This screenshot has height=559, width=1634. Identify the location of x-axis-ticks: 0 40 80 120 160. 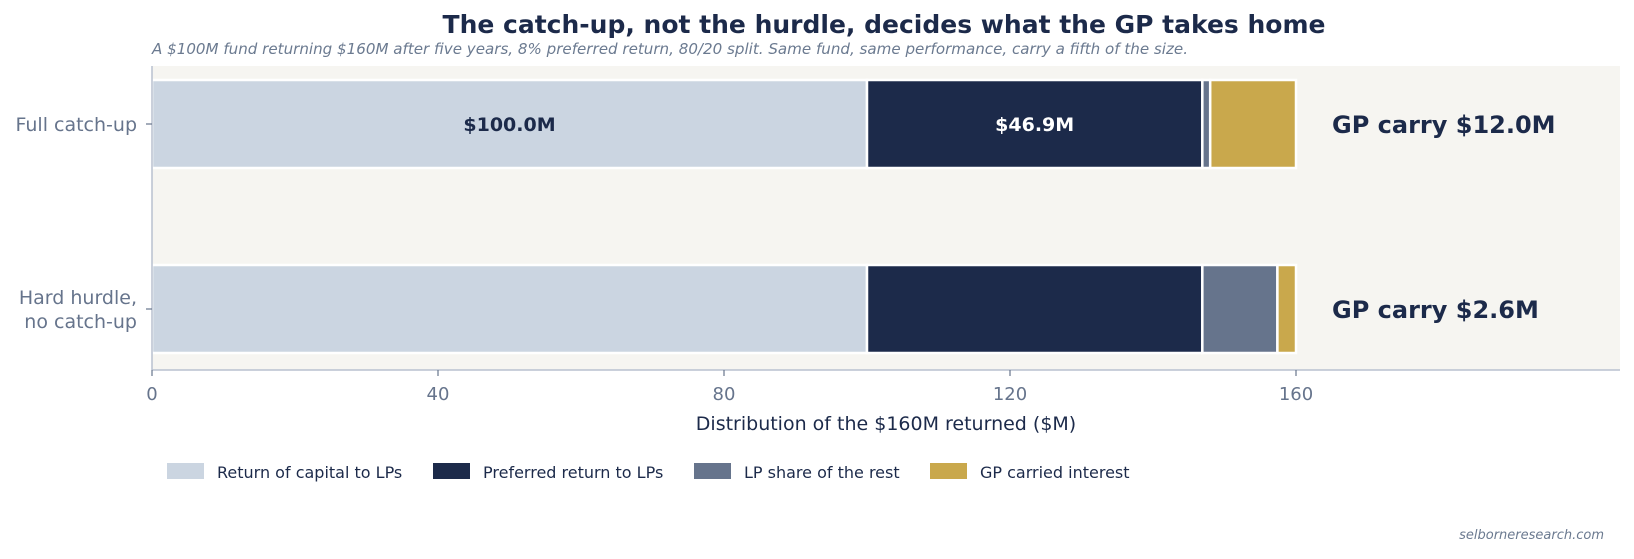
(729, 387).